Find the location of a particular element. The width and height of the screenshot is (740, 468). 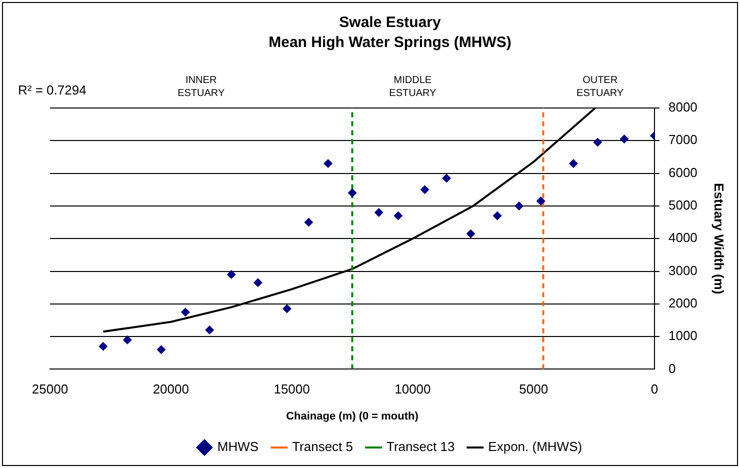

y-tick-label: 0 is located at coordinates (672, 368).